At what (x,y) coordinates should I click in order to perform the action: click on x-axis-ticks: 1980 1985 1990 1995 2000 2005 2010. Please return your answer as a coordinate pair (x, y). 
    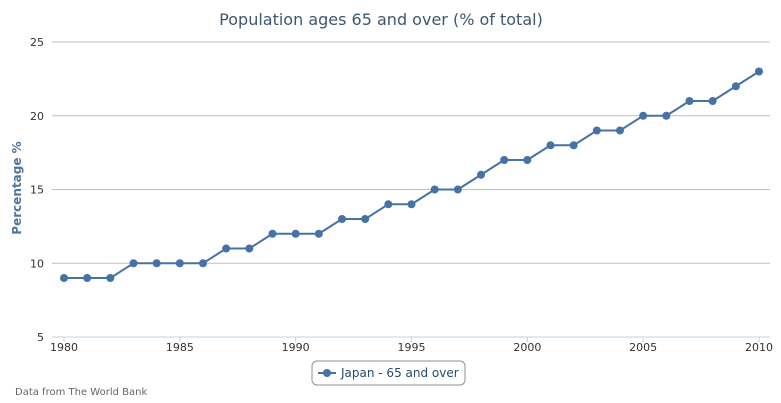
    Looking at the image, I should click on (411, 345).